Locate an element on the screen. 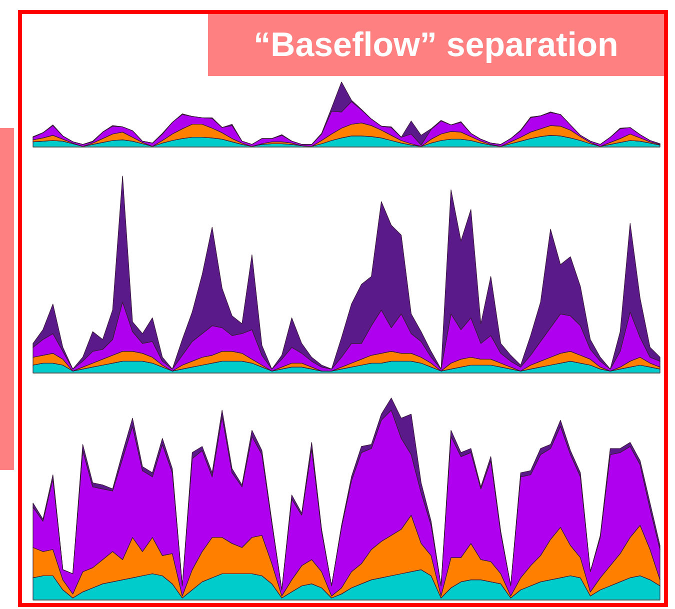 This screenshot has width=675, height=609. chart-title: “Baseflow” separation is located at coordinates (436, 45).